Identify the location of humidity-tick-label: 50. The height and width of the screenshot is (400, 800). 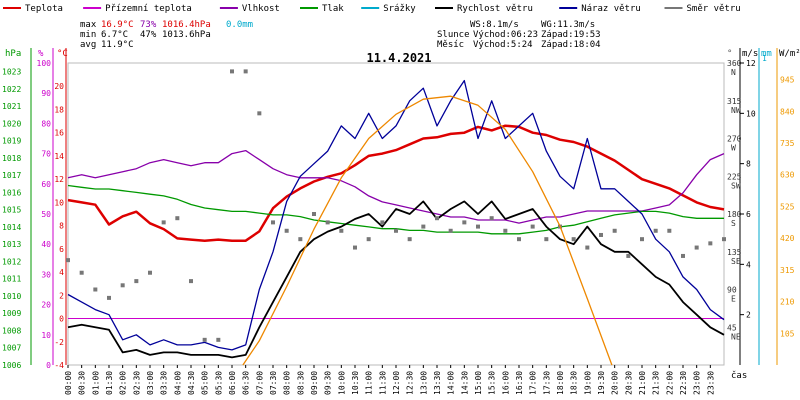
(46, 214).